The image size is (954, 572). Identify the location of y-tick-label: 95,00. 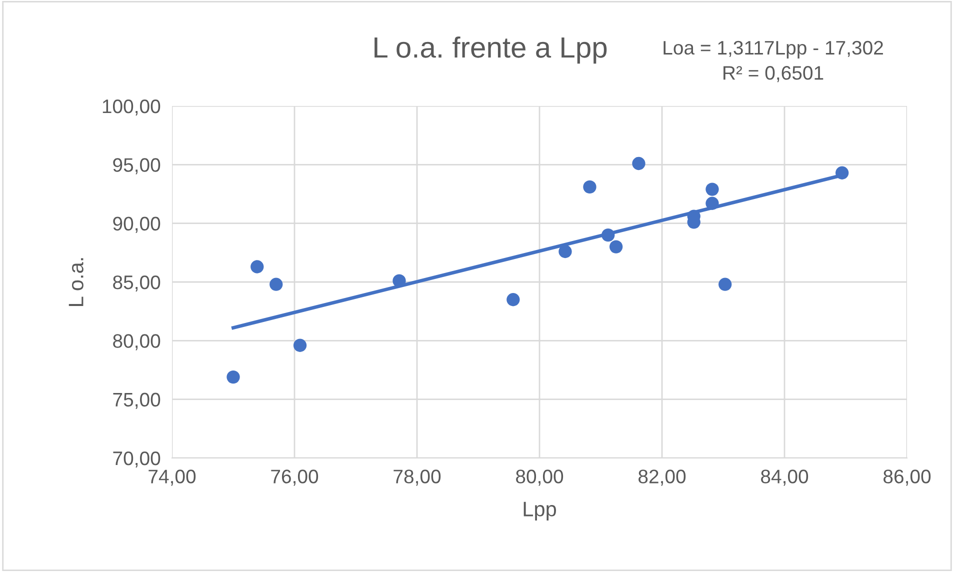
(136, 166).